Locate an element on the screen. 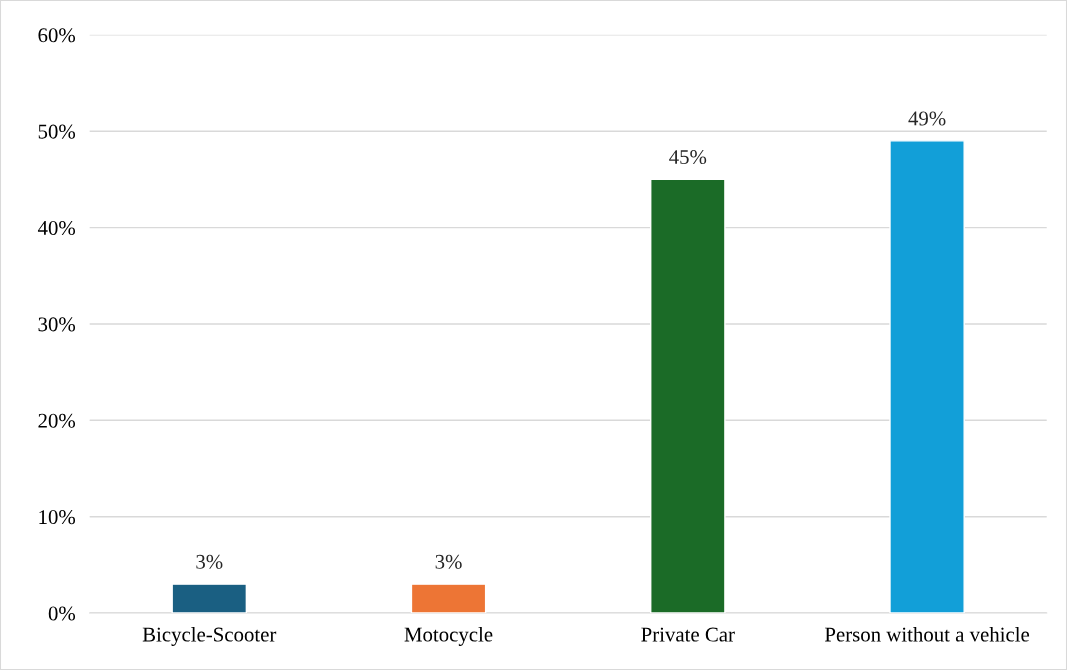 The width and height of the screenshot is (1067, 670). y-tick-label: 0% is located at coordinates (62, 613).